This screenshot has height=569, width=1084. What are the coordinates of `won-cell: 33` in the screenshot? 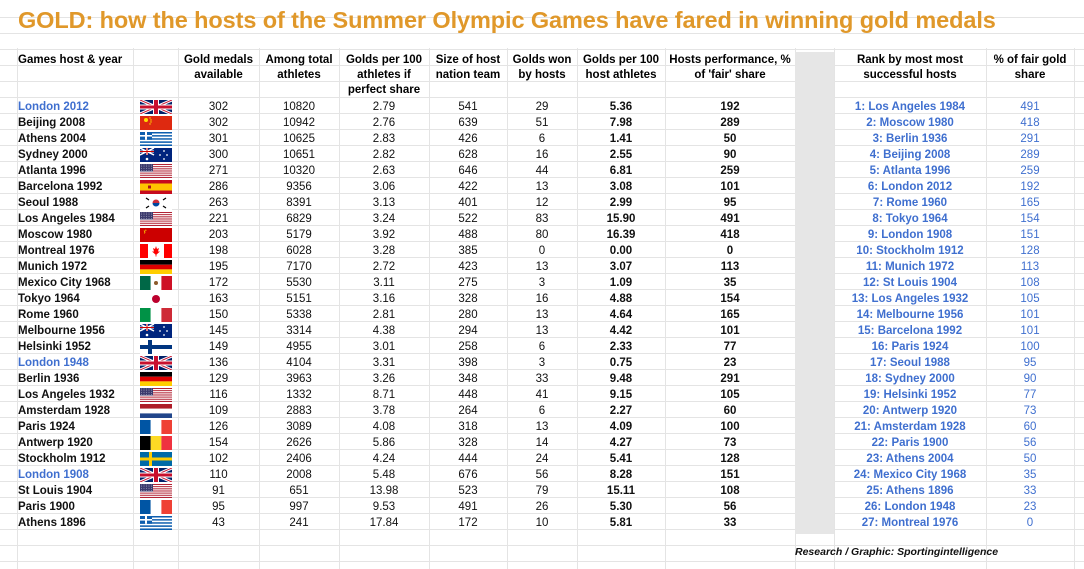 It's located at (542, 379).